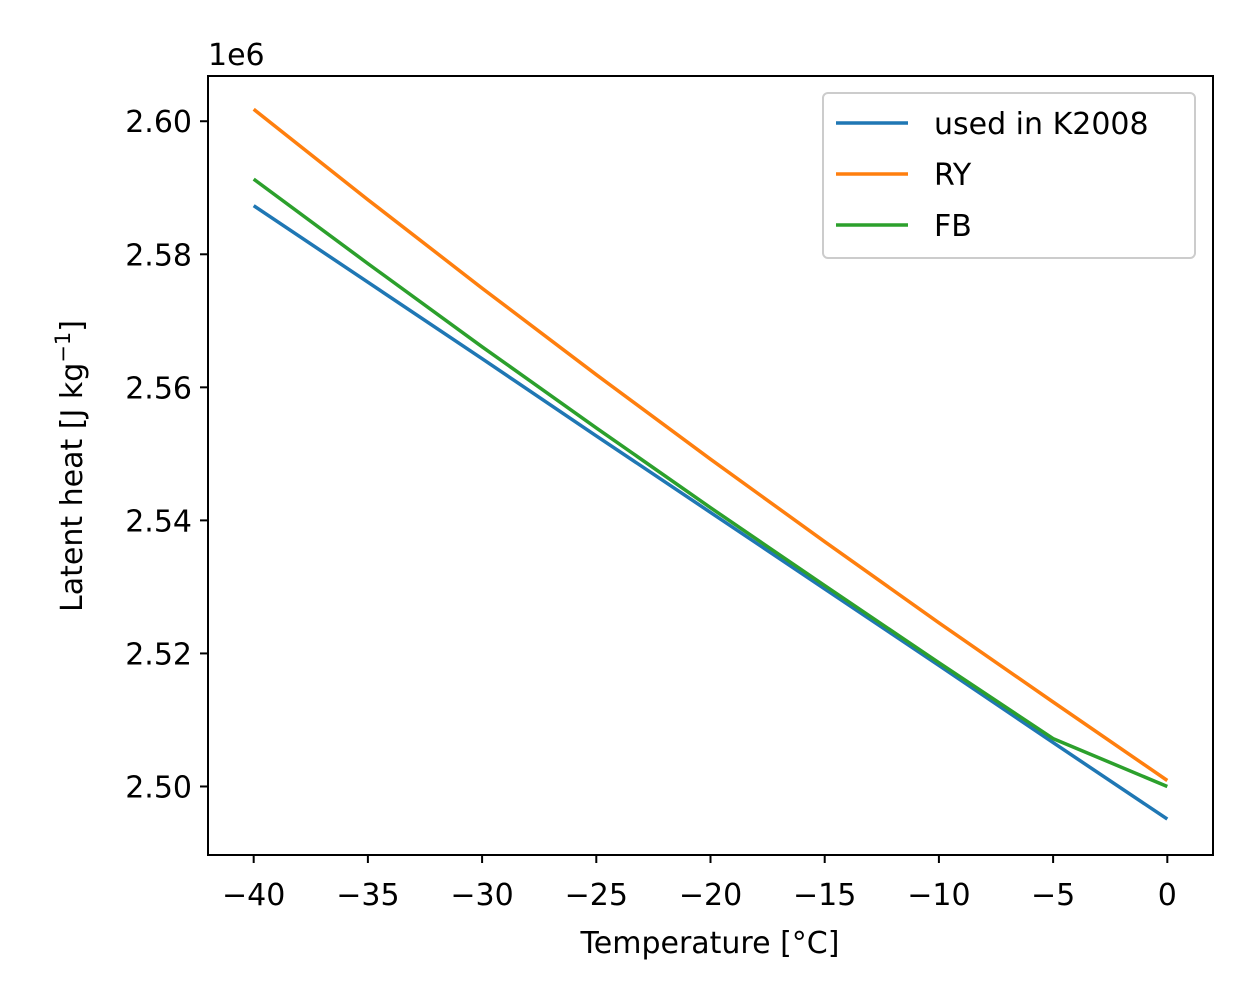 Image resolution: width=1250 pixels, height=1000 pixels. I want to click on y-axis-label-superscript: −1, so click(63, 347).